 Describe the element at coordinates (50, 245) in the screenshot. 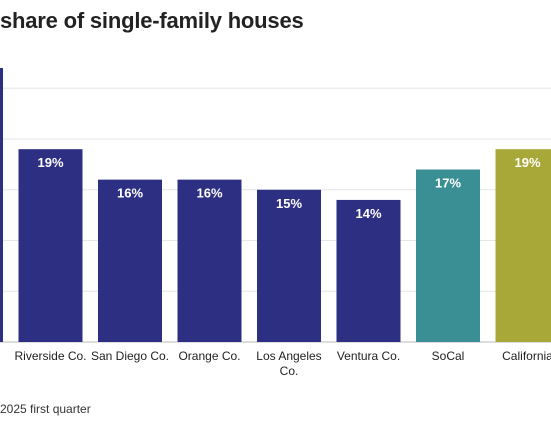

I see `bar-riverside-co-` at that location.